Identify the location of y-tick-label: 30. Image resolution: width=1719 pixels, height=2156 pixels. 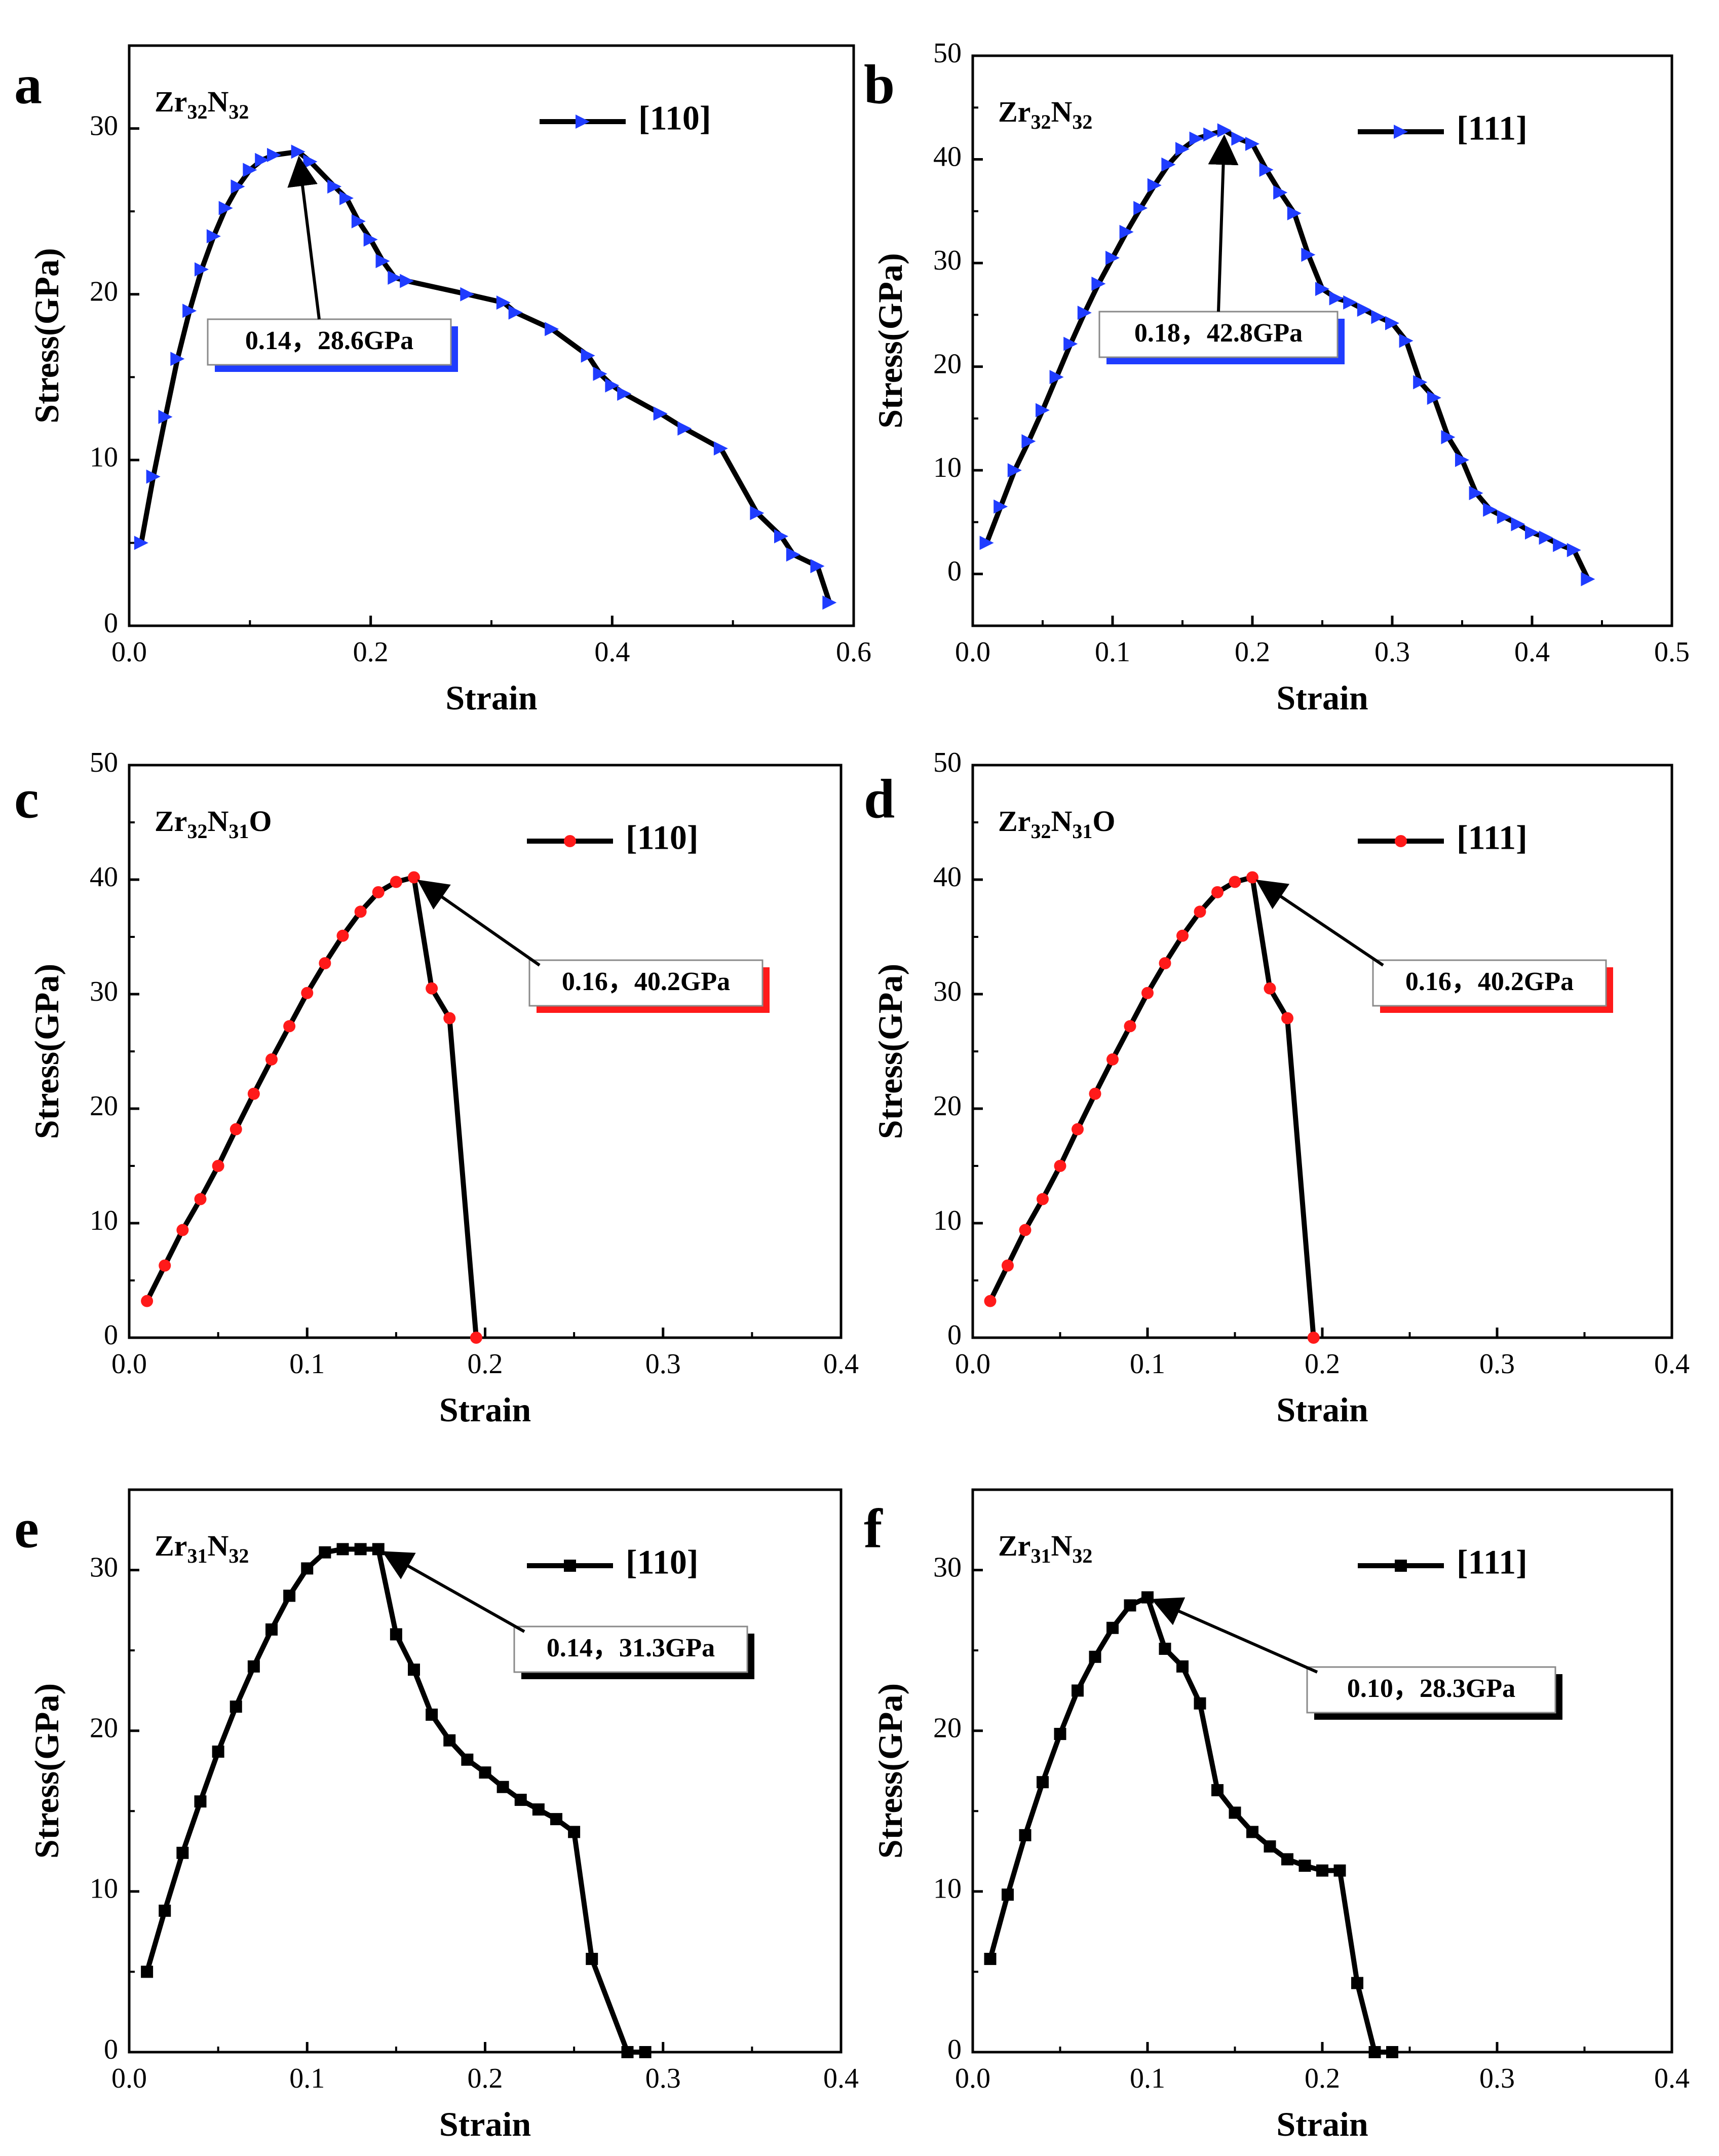
(947, 1567).